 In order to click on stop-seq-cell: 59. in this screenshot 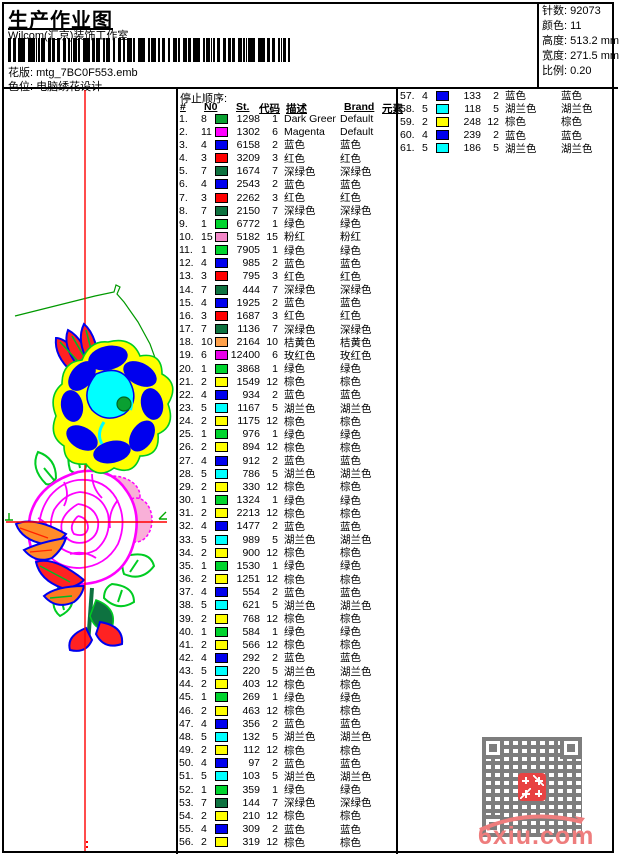, I will do `click(407, 121)`.